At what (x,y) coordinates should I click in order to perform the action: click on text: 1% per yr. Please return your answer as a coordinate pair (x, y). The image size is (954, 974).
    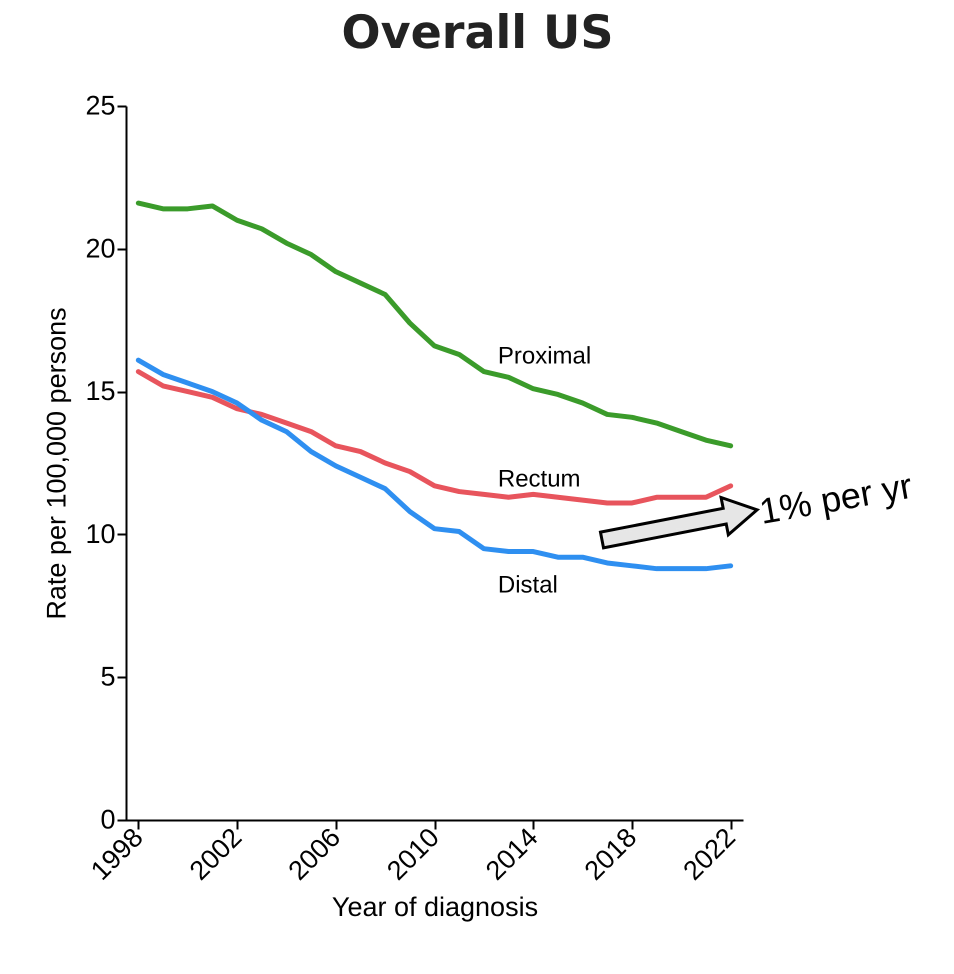
    Looking at the image, I should click on (836, 498).